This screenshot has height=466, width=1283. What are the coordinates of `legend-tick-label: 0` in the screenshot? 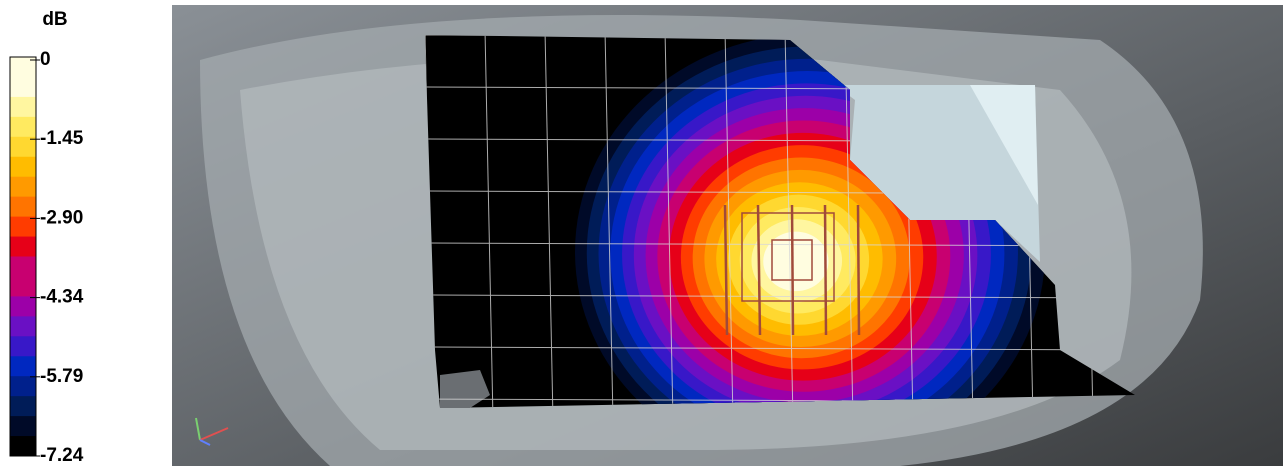 It's located at (45, 59).